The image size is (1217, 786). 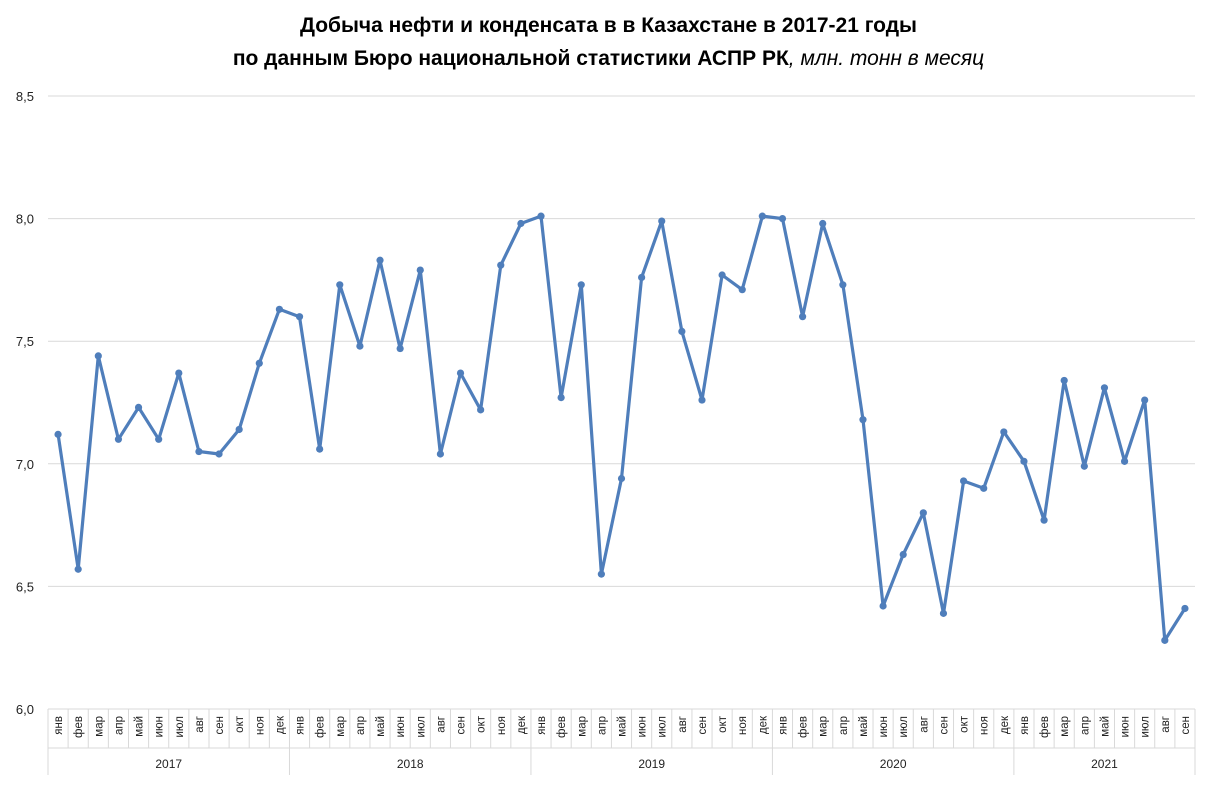 What do you see at coordinates (25, 709) in the screenshot?
I see `y-tick-label: 6,0` at bounding box center [25, 709].